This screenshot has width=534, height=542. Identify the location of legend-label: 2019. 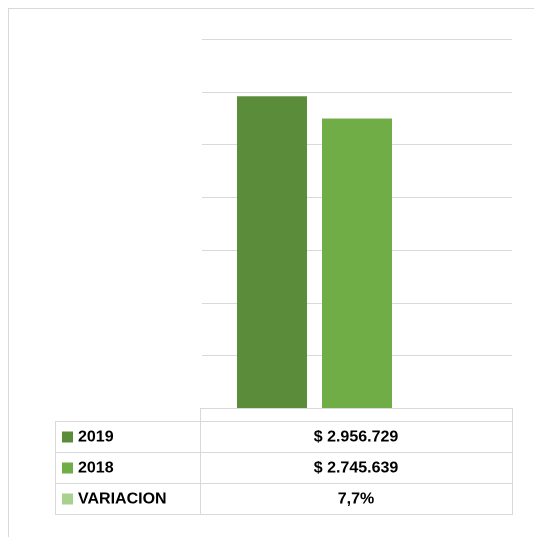
(96, 437).